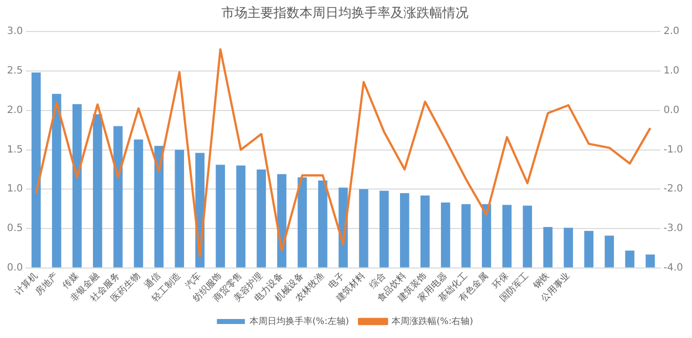  Describe the element at coordinates (433, 321) in the screenshot. I see `legend-label: 本周涨跌幅(%:右轴)` at that location.